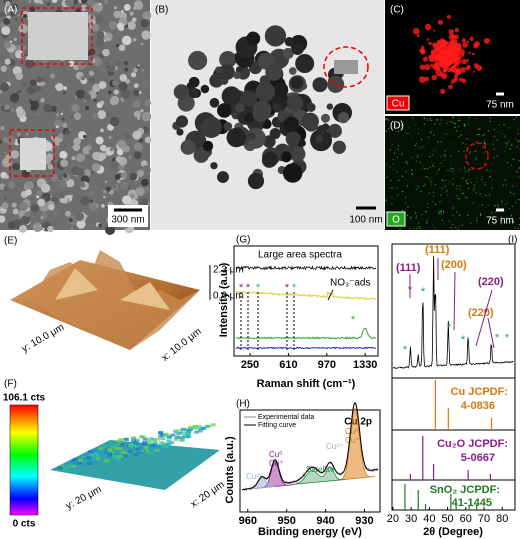 The height and width of the screenshot is (539, 520). What do you see at coordinates (310, 461) in the screenshot?
I see `plot-frame` at bounding box center [310, 461].